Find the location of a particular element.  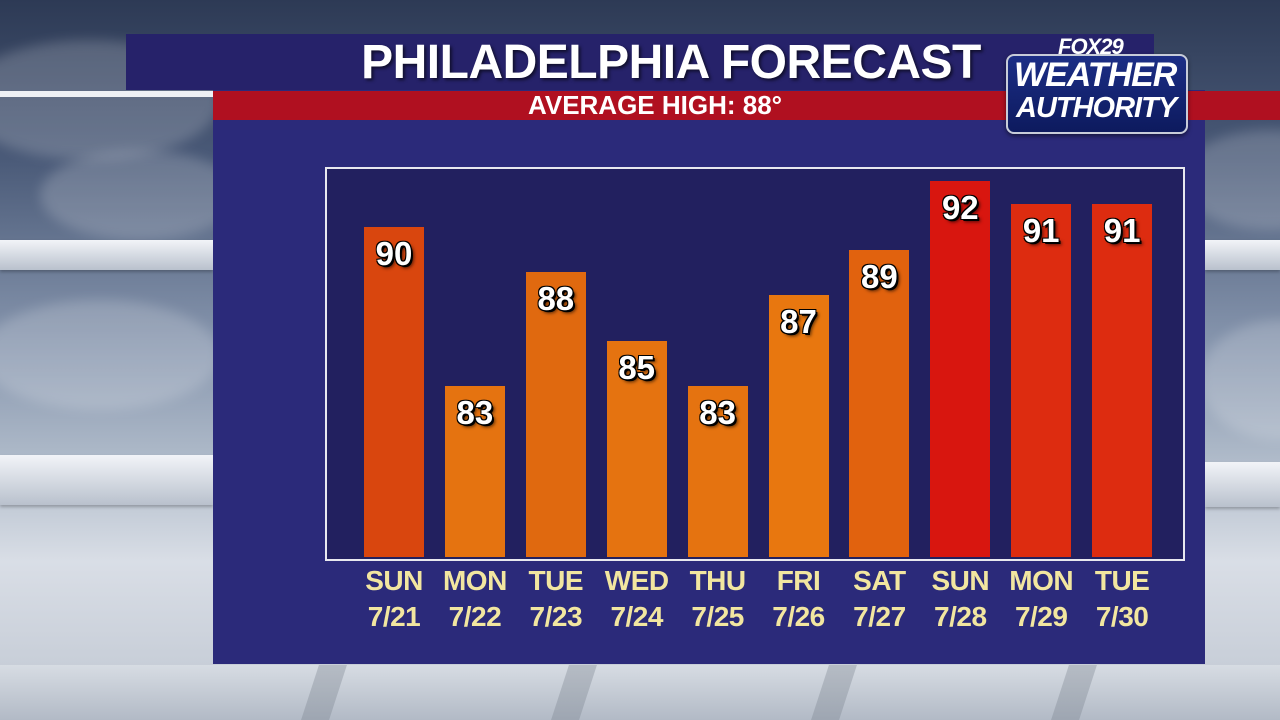

bar-value-label: 88 is located at coordinates (556, 299).